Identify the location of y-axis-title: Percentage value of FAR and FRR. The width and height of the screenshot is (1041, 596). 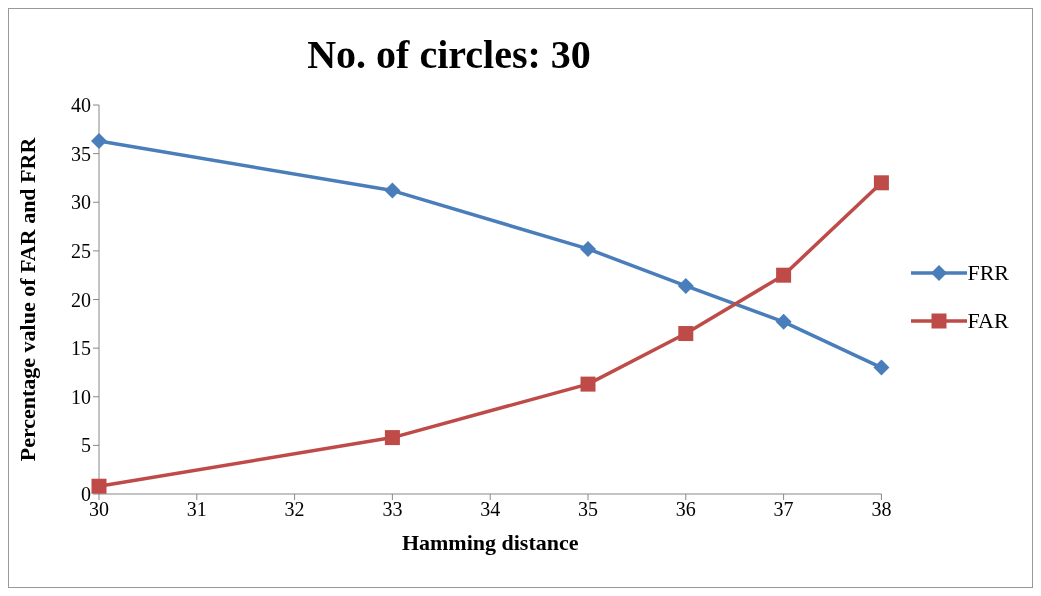
(27, 299).